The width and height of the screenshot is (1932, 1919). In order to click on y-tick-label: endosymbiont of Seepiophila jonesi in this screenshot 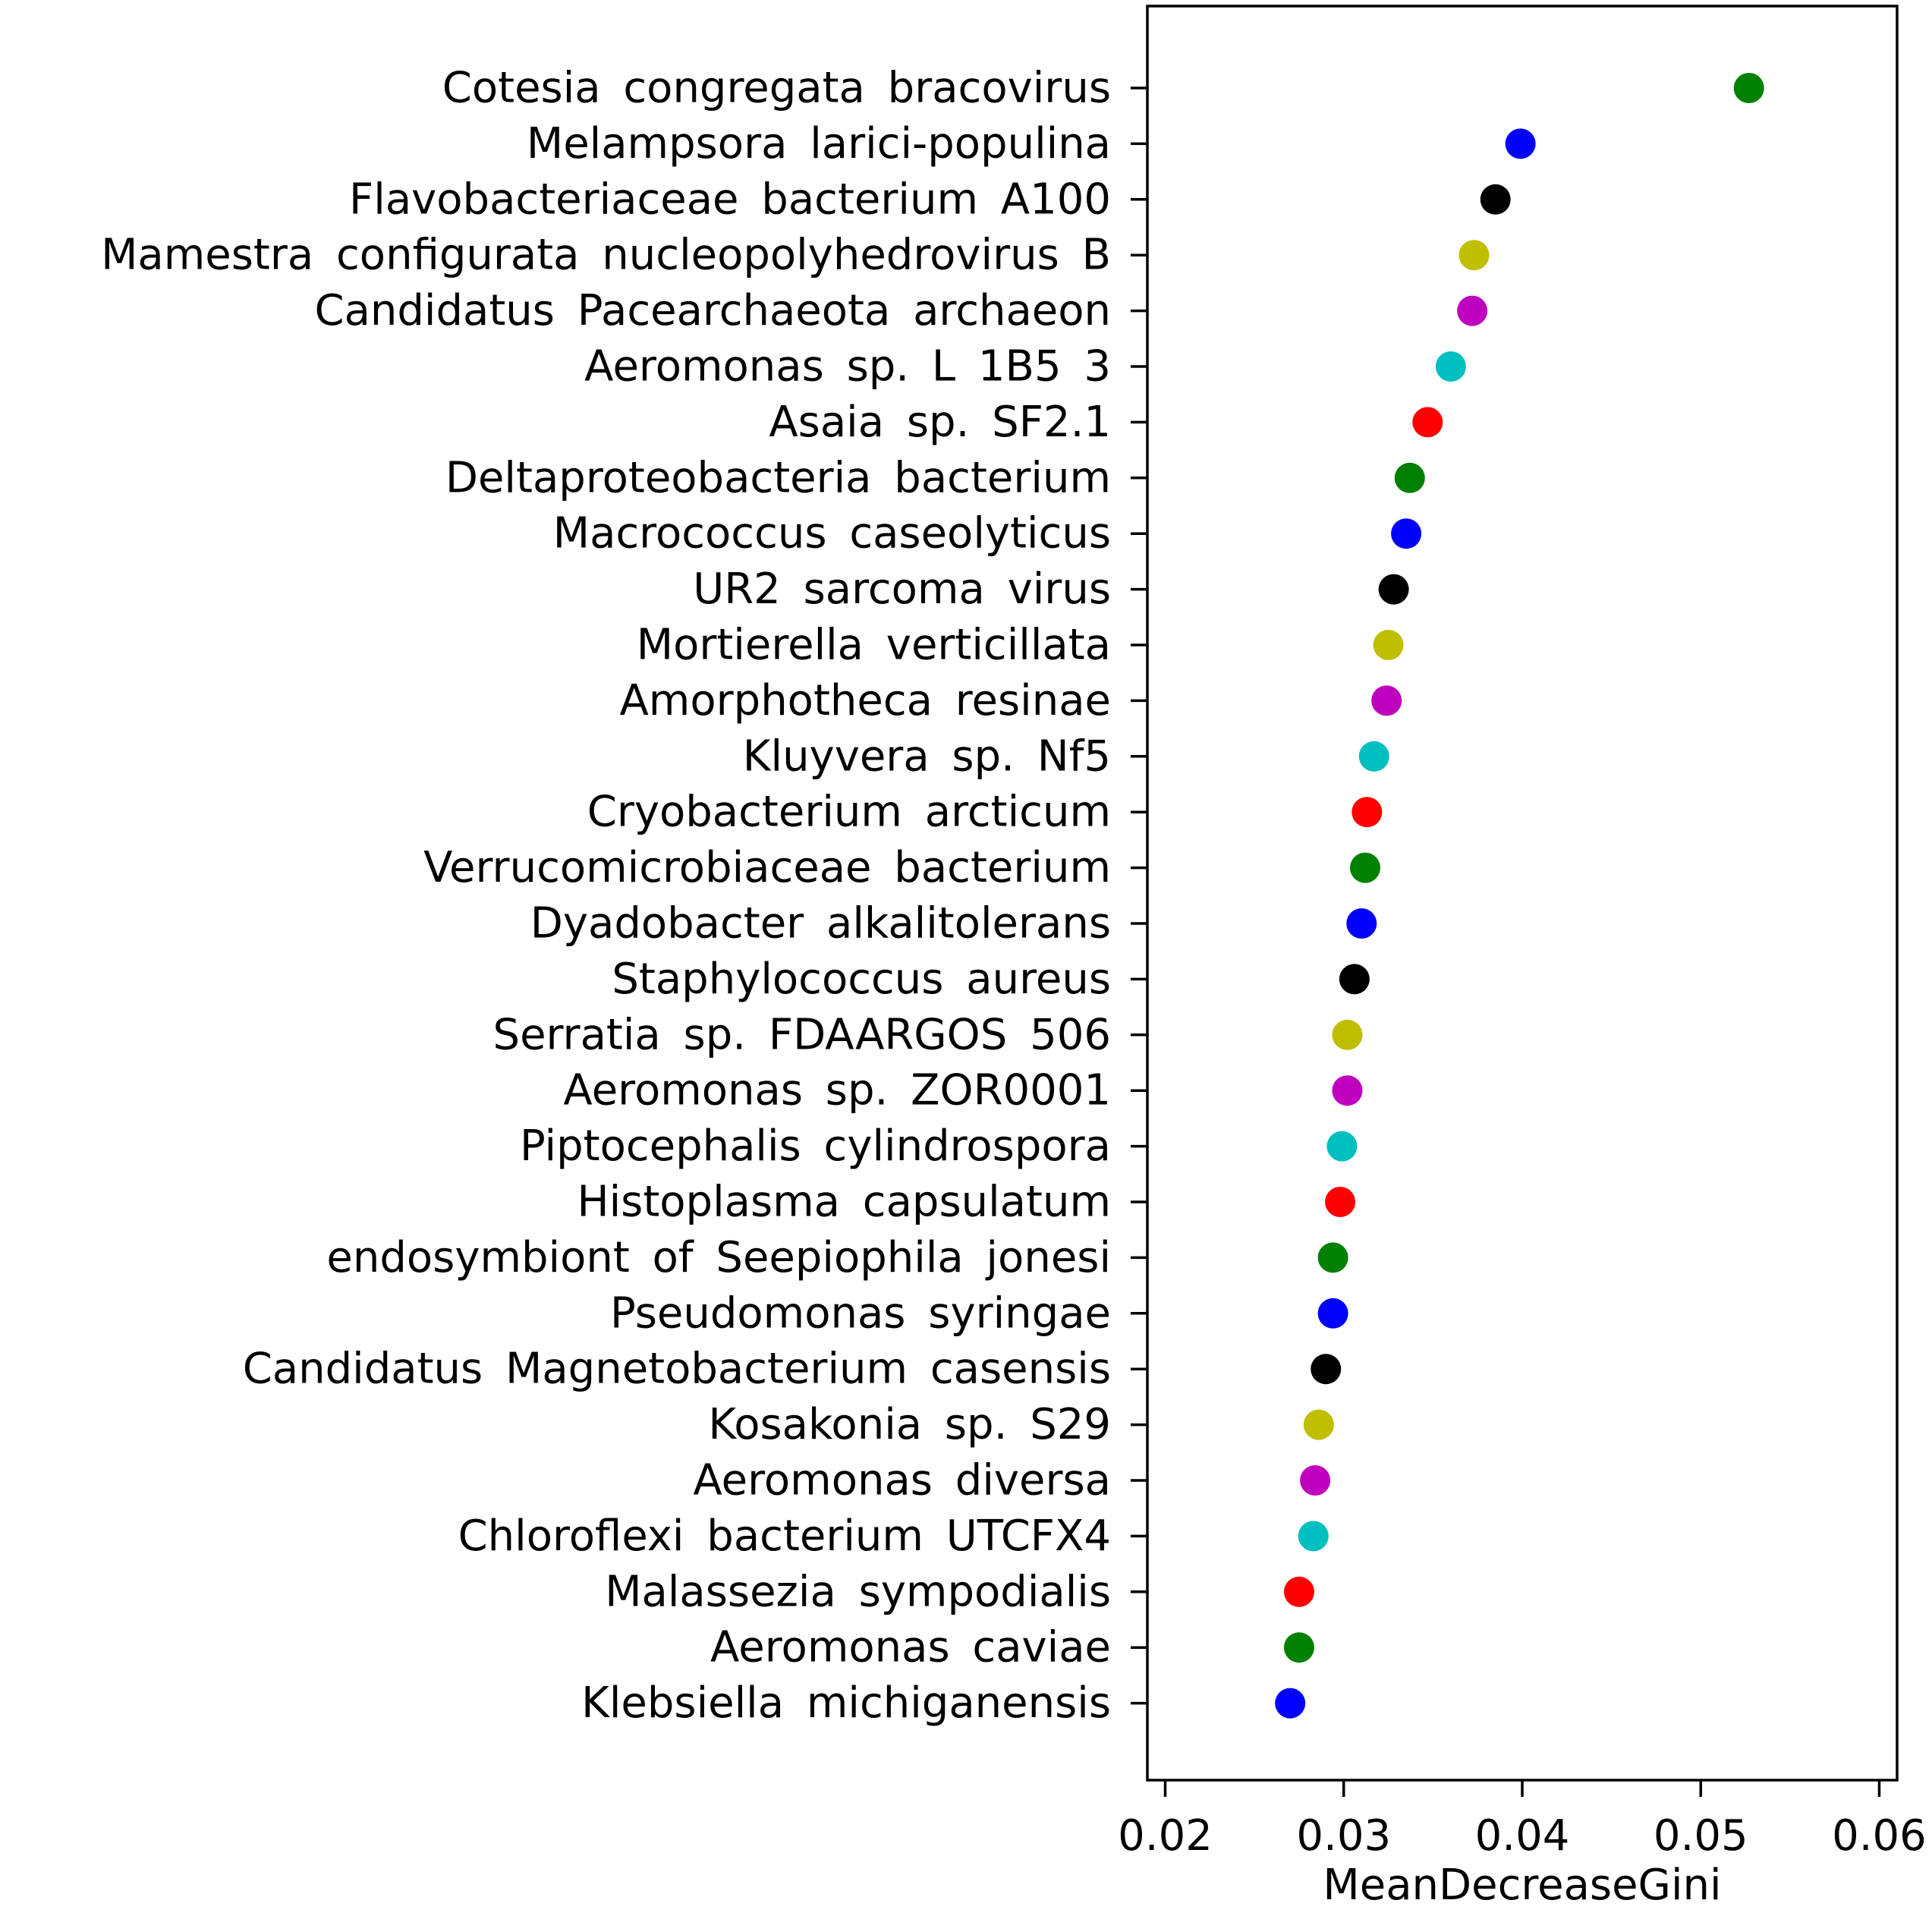, I will do `click(718, 1257)`.